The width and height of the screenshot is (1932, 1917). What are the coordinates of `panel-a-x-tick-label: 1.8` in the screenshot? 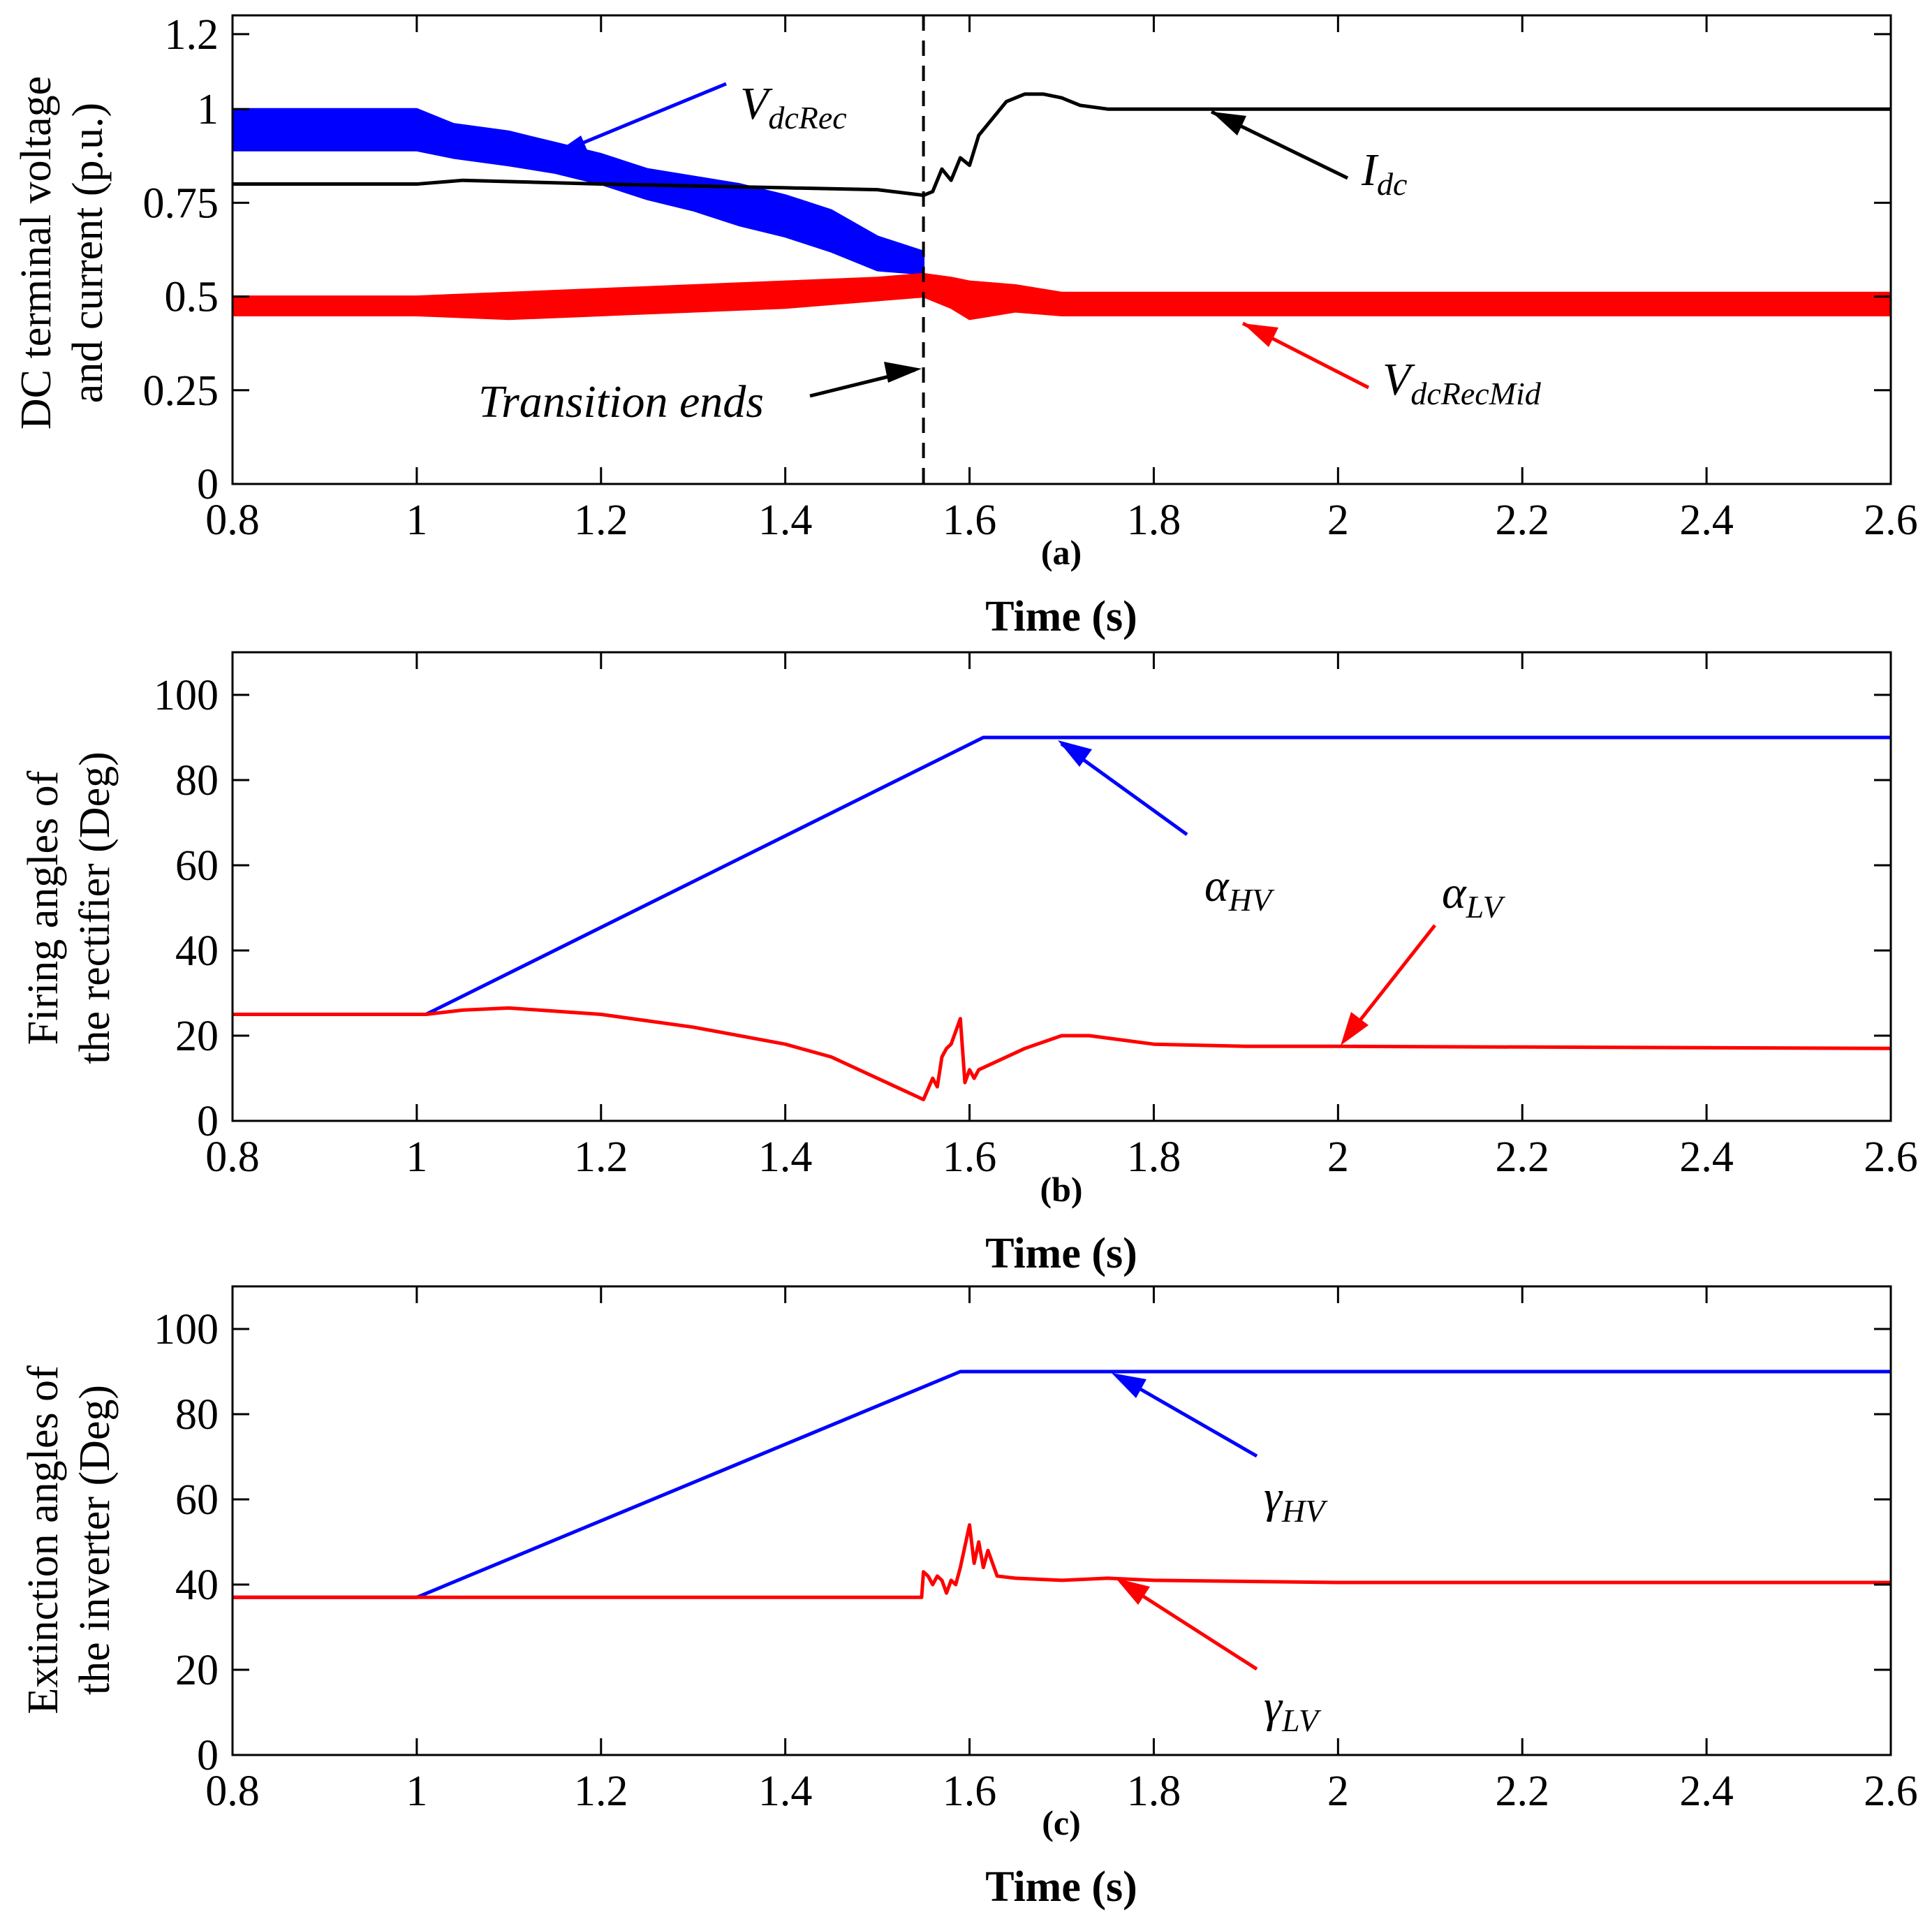 It's located at (1154, 520).